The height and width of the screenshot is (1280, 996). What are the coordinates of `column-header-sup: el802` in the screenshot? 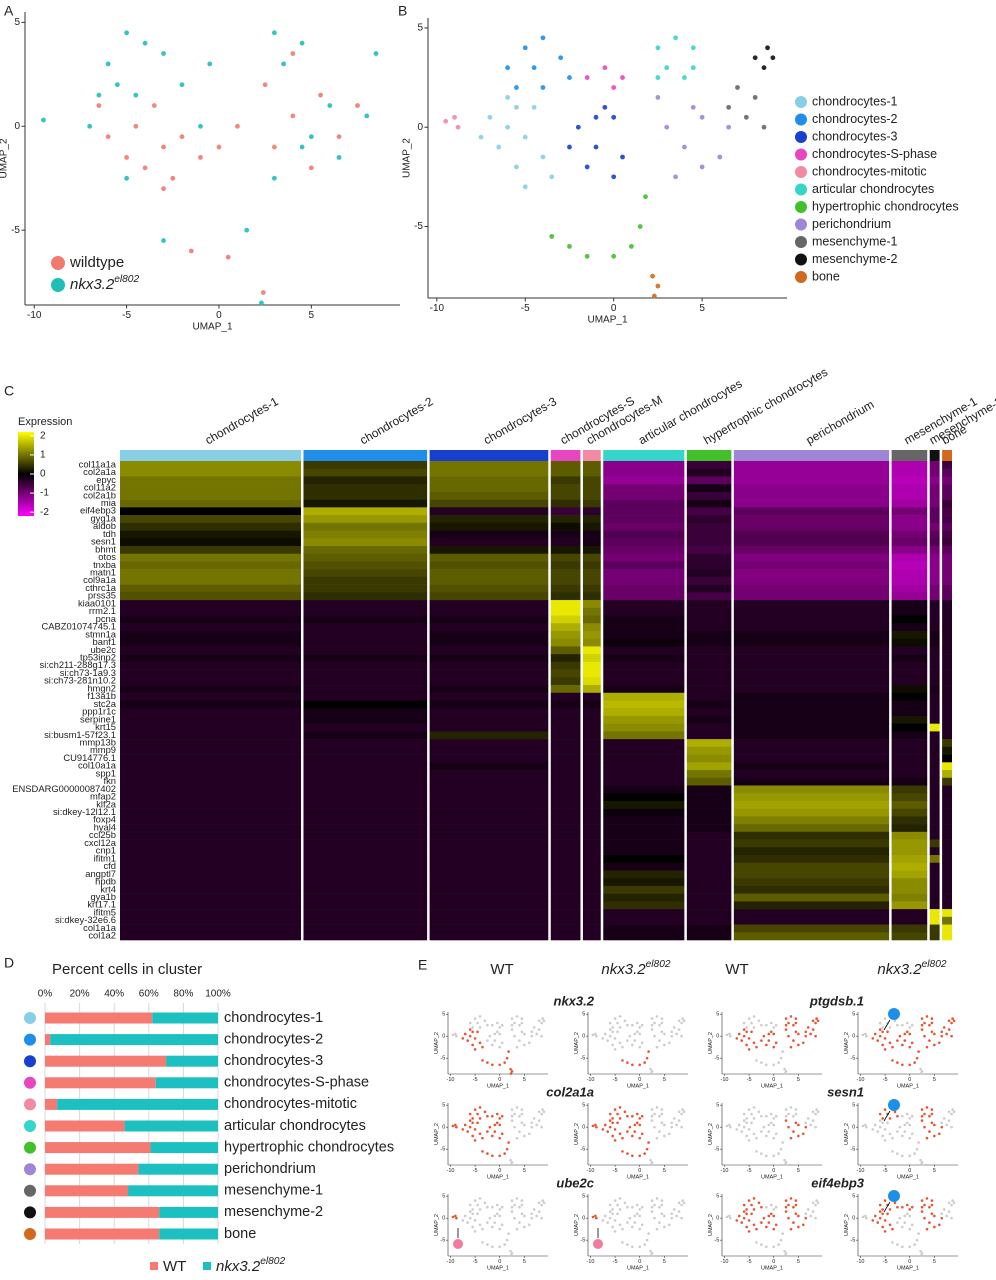 It's located at (934, 964).